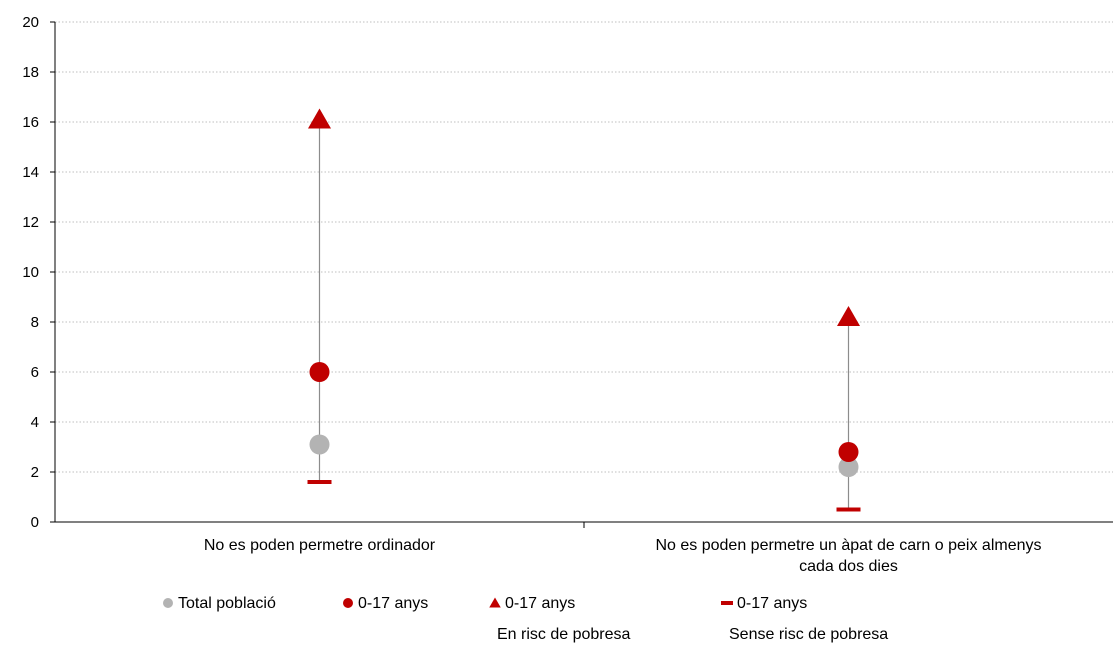 Image resolution: width=1115 pixels, height=646 pixels. What do you see at coordinates (30, 222) in the screenshot?
I see `y-tick-label: 12` at bounding box center [30, 222].